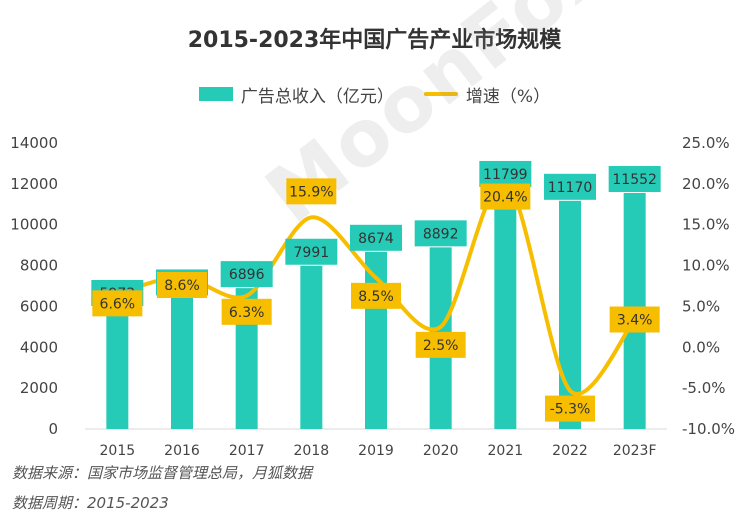 This screenshot has height=526, width=749. What do you see at coordinates (247, 451) in the screenshot?
I see `x-tick-label: 2017` at bounding box center [247, 451].